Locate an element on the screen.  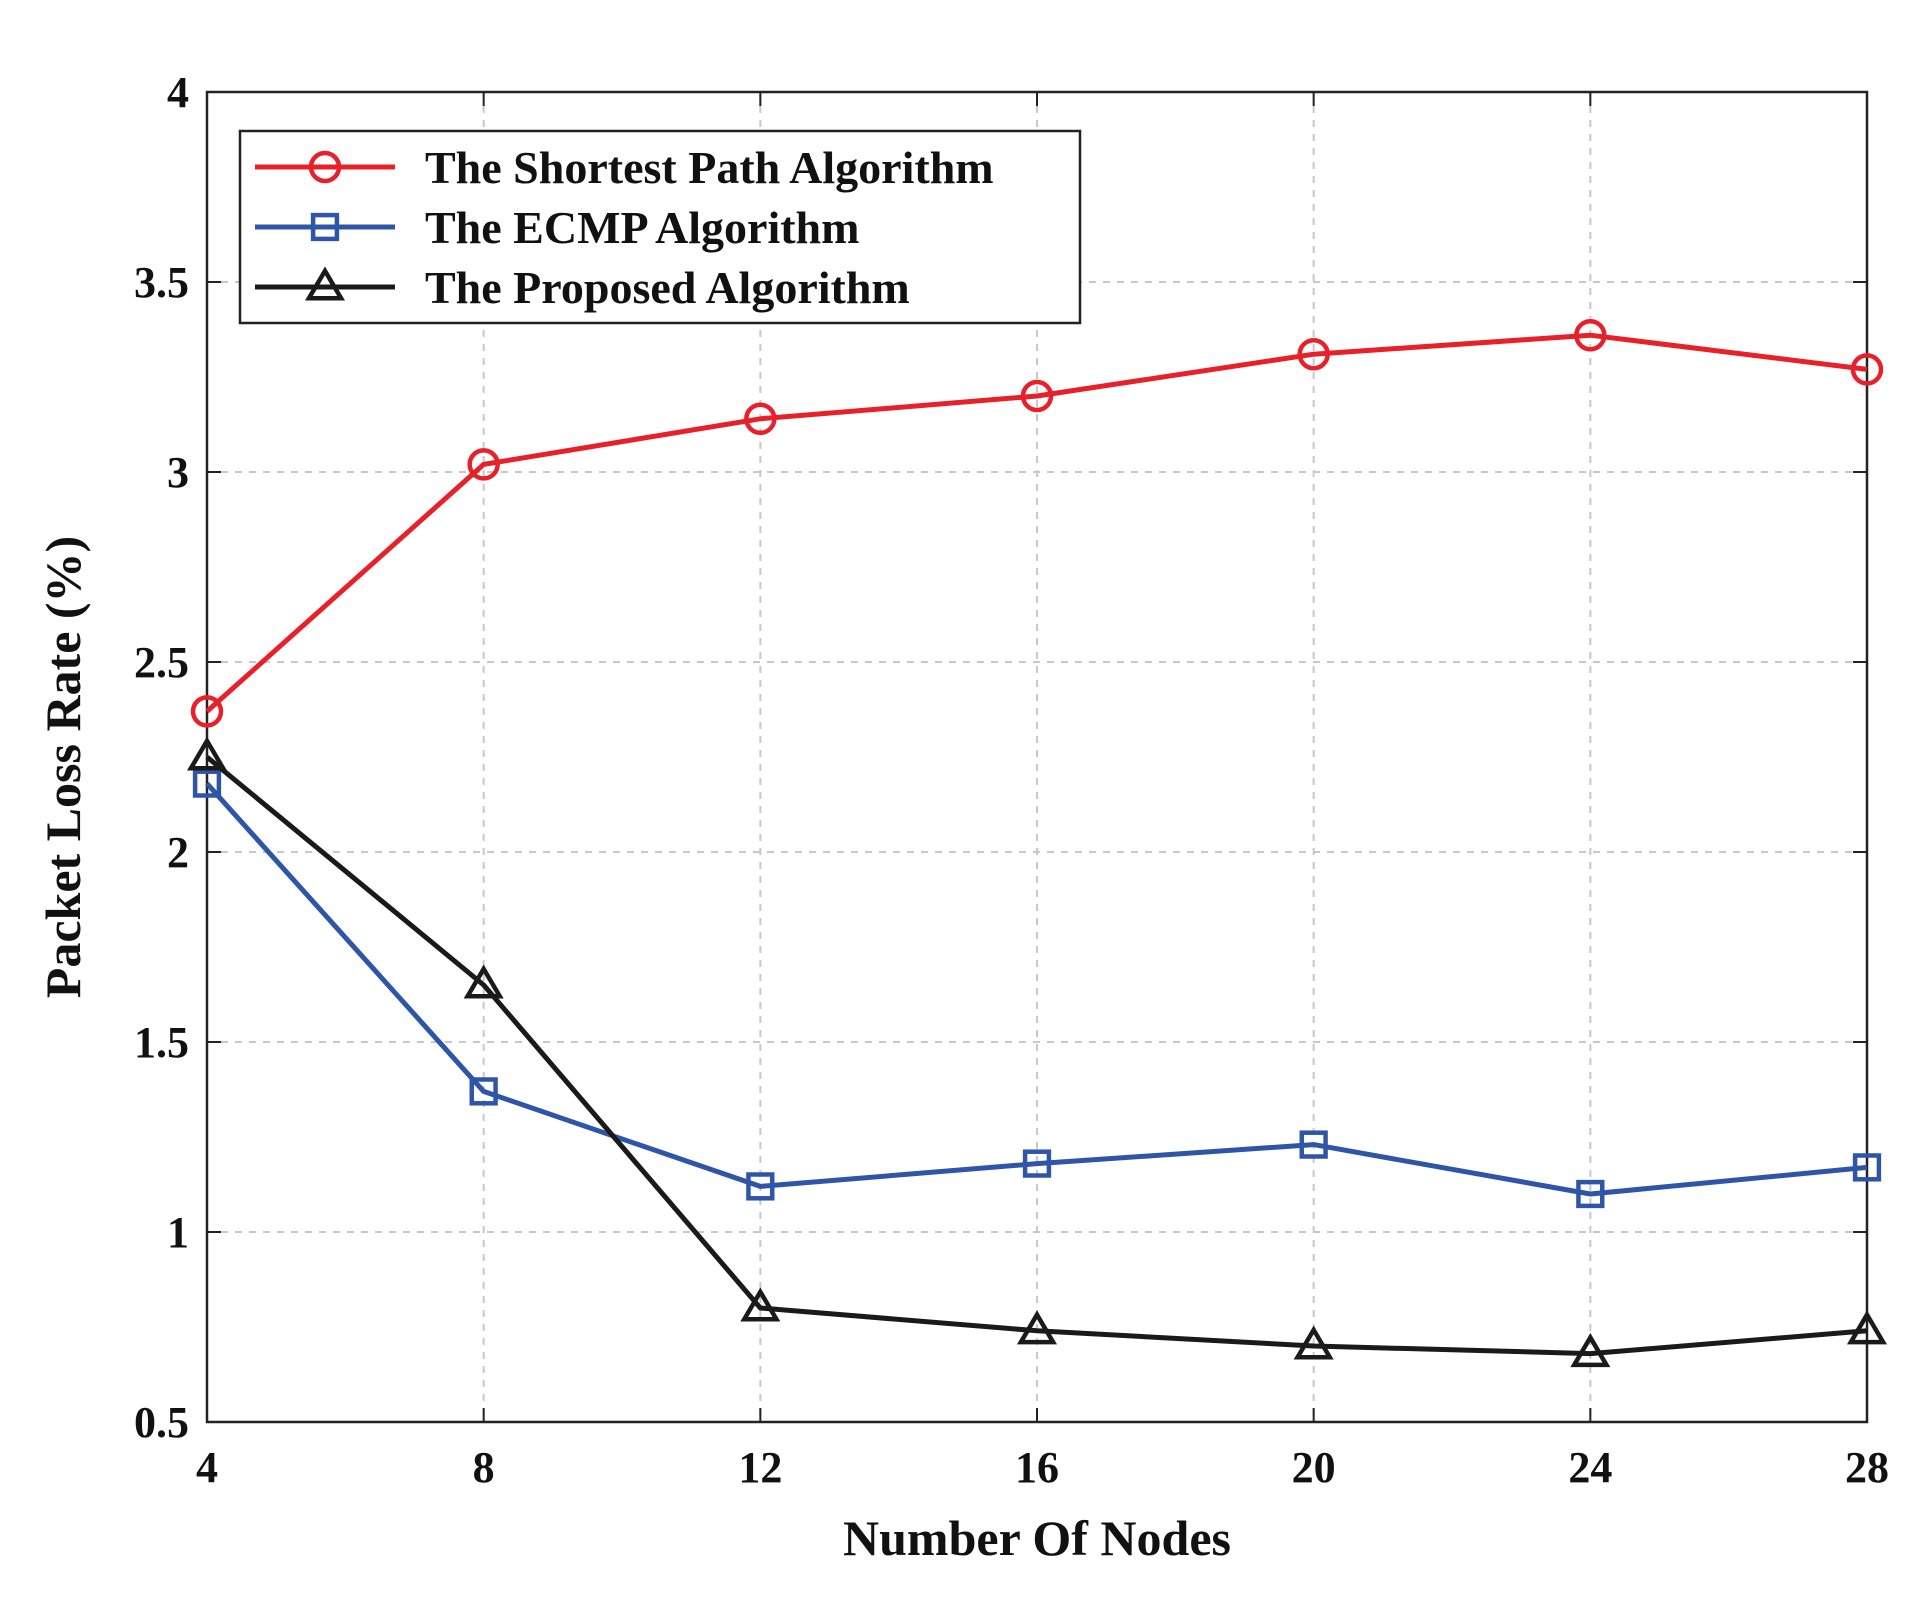
y-tick-label: 4 is located at coordinates (178, 92).